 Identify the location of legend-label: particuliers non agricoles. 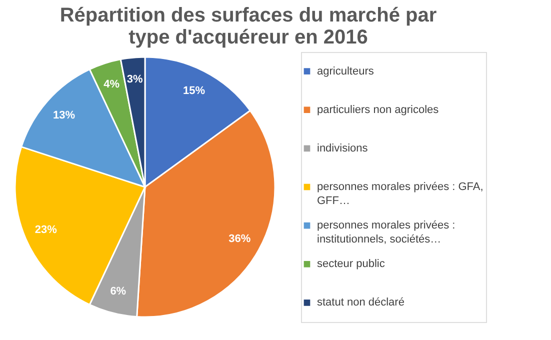
(378, 110).